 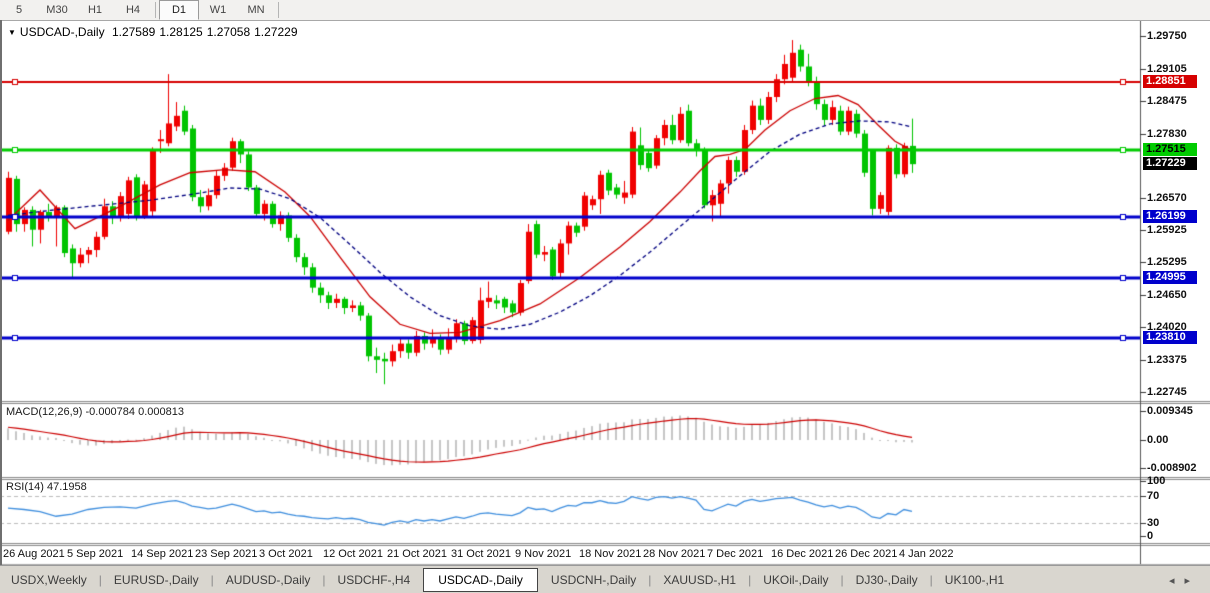 I want to click on window-left-border, so click(x=1, y=292).